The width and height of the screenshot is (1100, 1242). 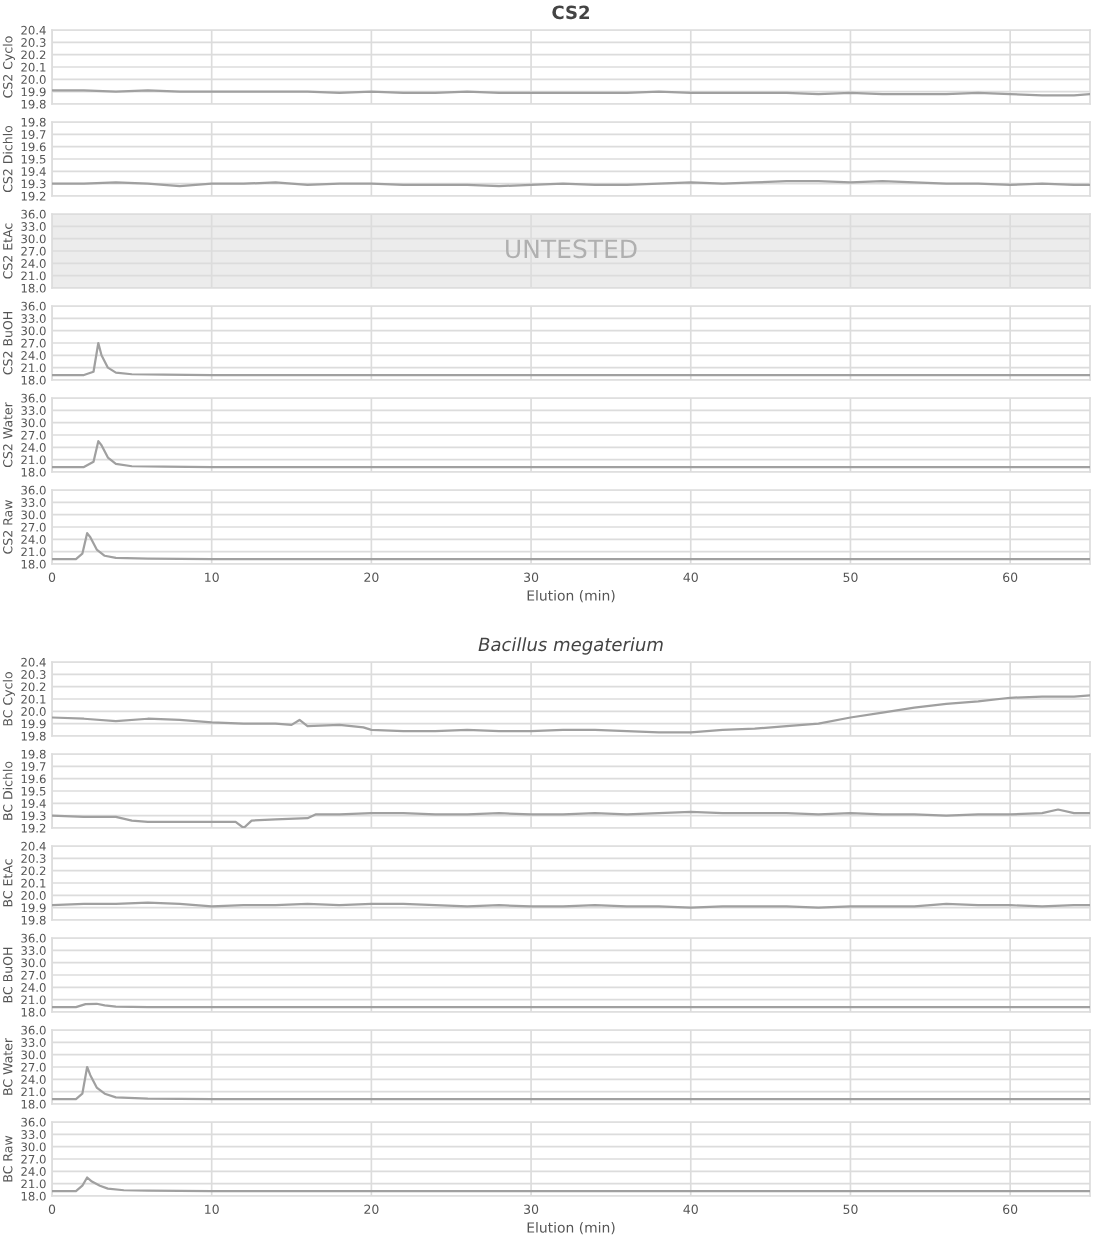 What do you see at coordinates (571, 12) in the screenshot?
I see `chart-title: CS2` at bounding box center [571, 12].